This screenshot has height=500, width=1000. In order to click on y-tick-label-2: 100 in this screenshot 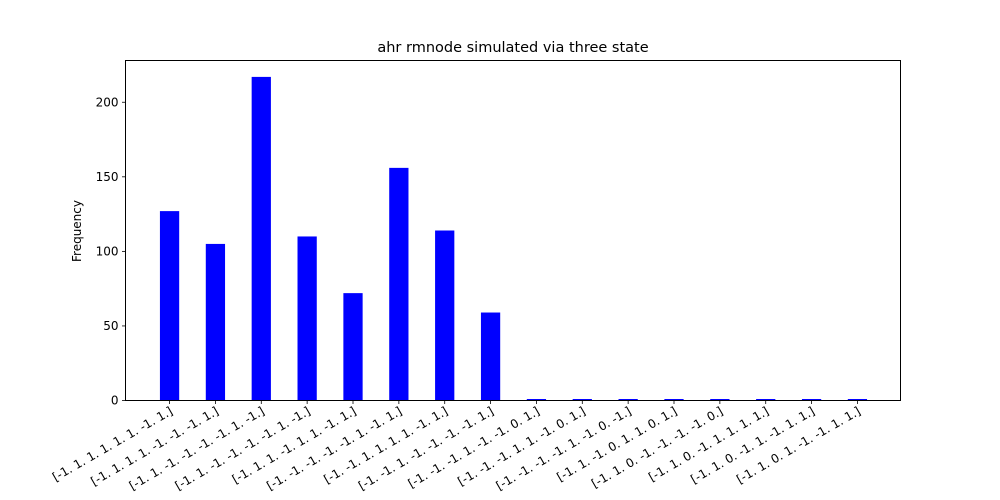, I will do `click(107, 251)`.